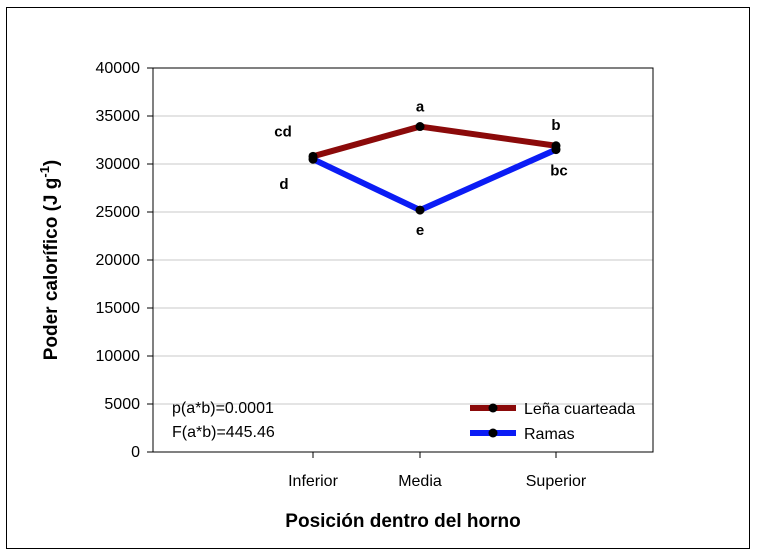 The image size is (757, 555). I want to click on legend: Leña cuarteada Ramas, so click(552, 422).